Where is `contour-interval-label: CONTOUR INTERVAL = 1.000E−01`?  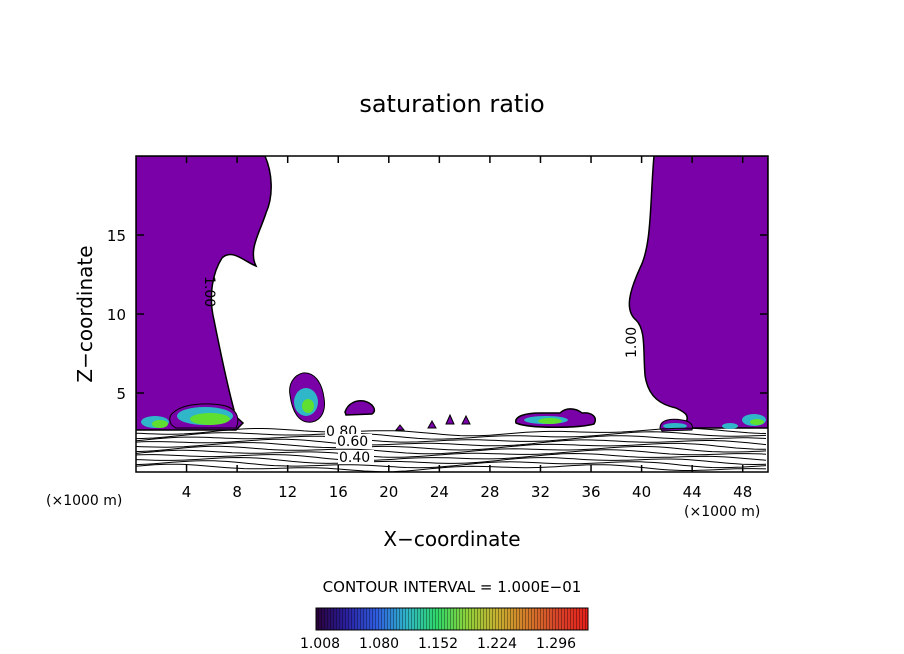
contour-interval-label: CONTOUR INTERVAL = 1.000E−01 is located at coordinates (452, 587).